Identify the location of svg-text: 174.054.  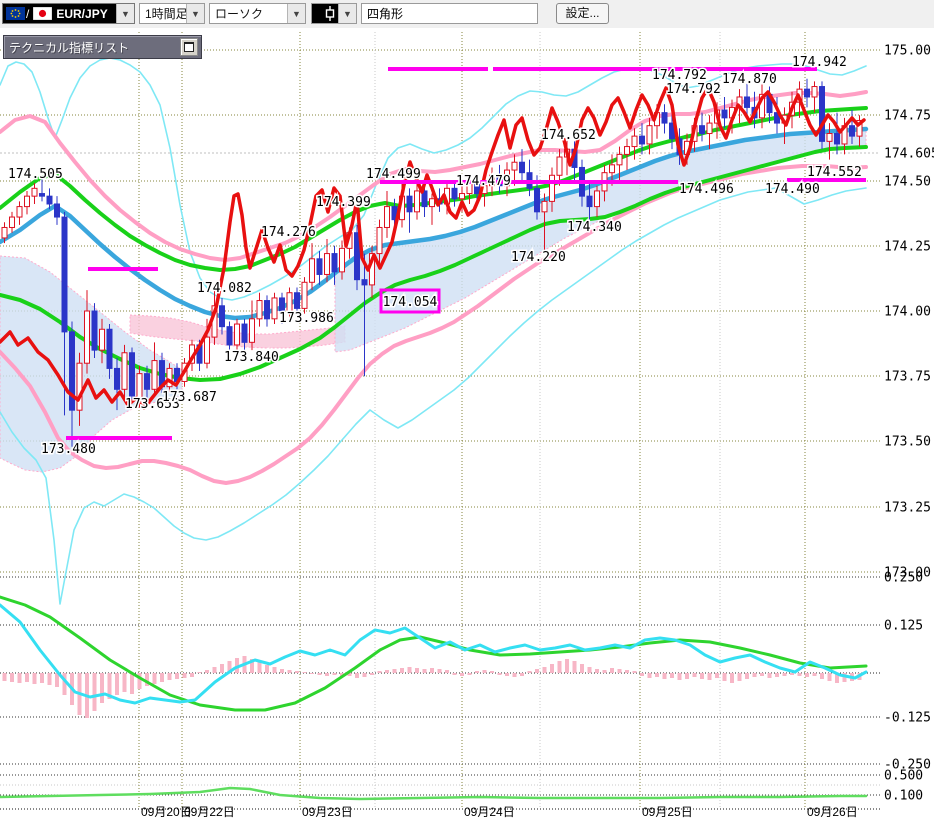
(410, 302).